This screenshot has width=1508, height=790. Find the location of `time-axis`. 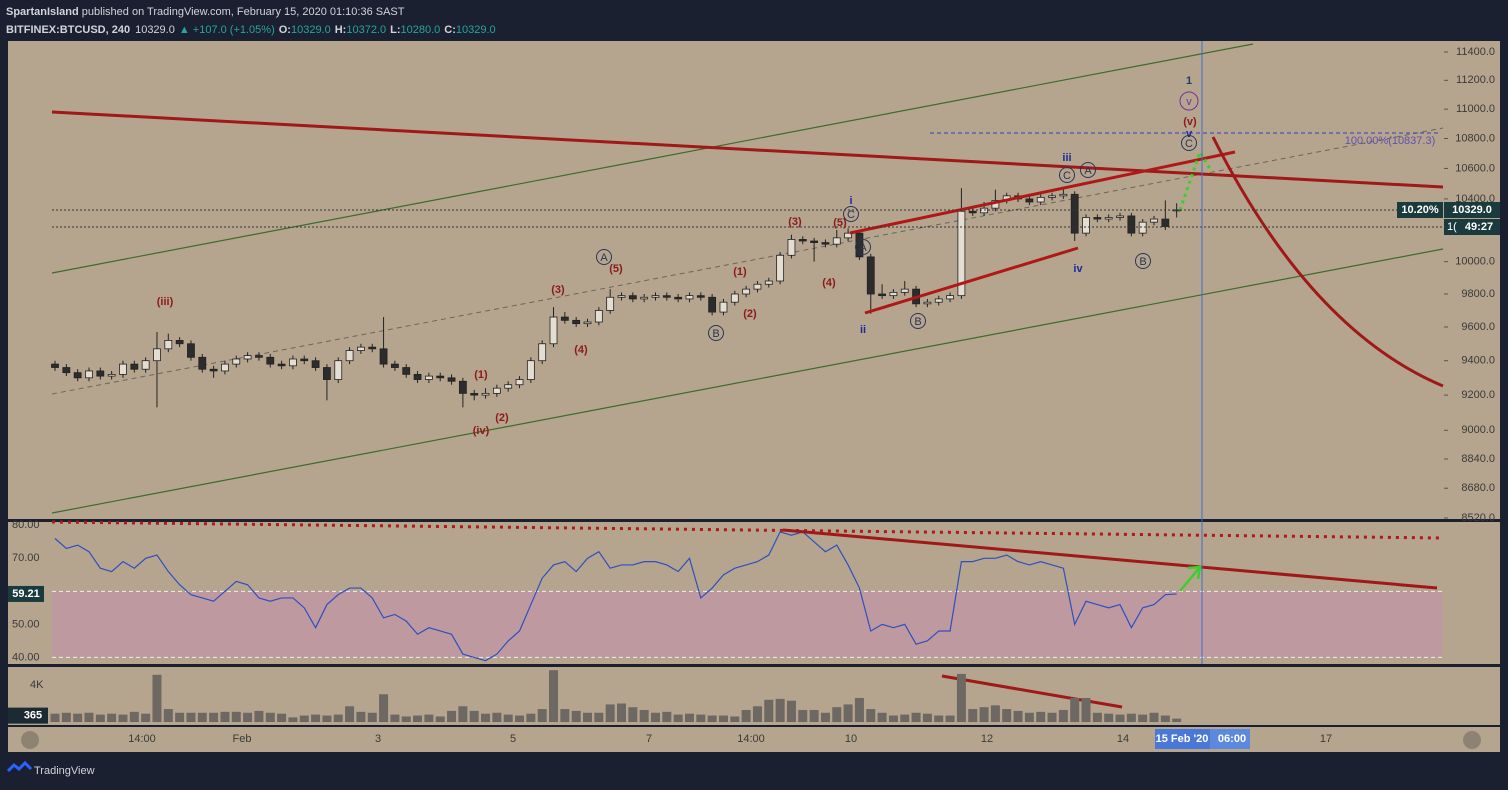

time-axis is located at coordinates (754, 739).